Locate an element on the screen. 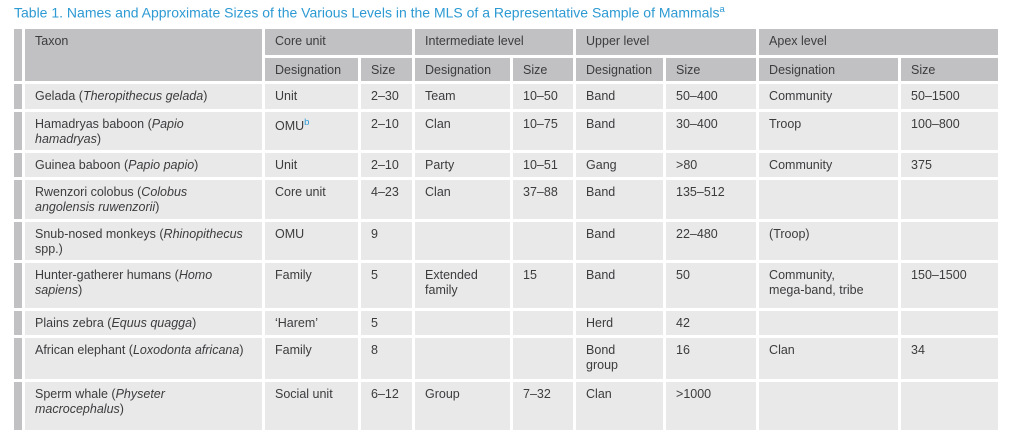 The width and height of the screenshot is (1018, 437). cell-apex-designation: Clan is located at coordinates (829, 358).